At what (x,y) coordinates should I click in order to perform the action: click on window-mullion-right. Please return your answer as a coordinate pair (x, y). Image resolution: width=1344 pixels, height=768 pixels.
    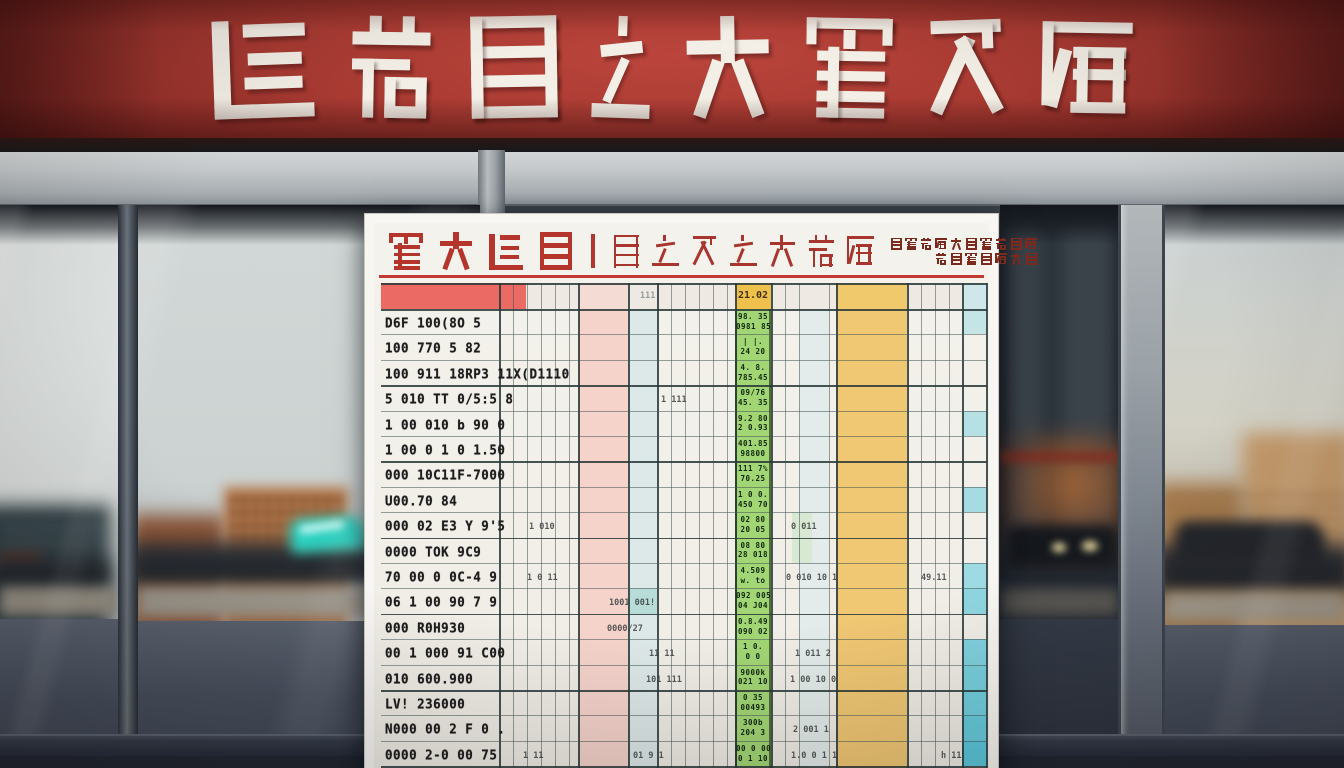
    Looking at the image, I should click on (1141, 480).